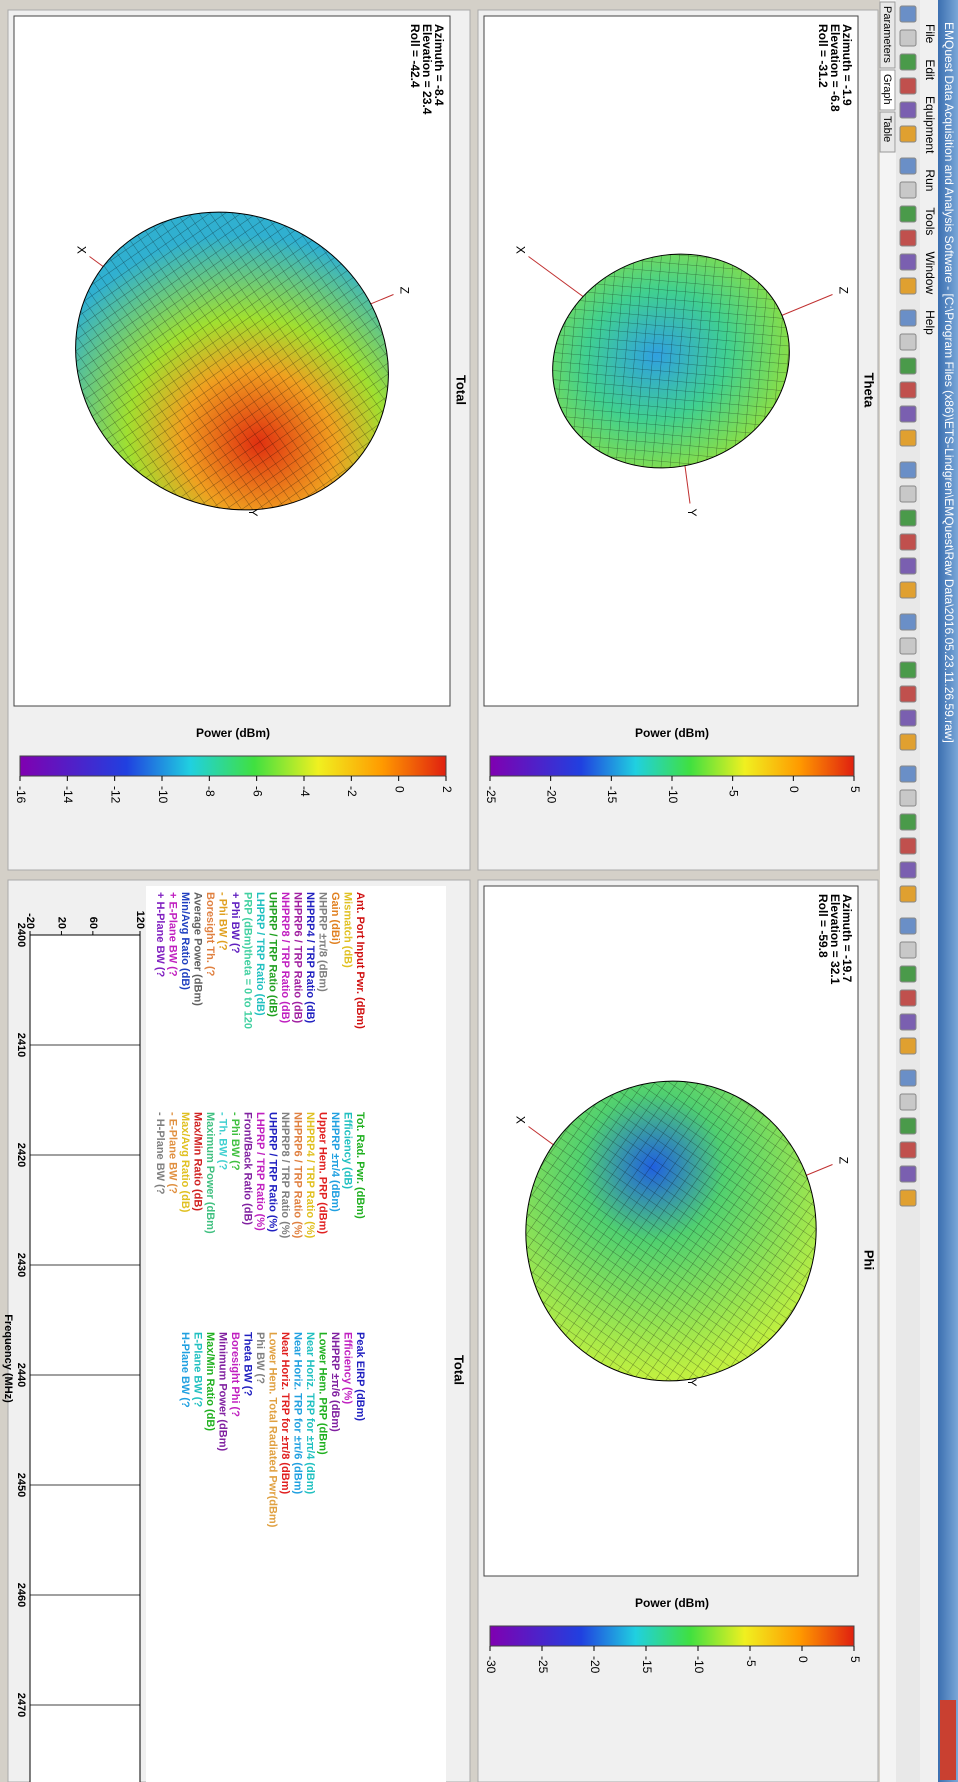  What do you see at coordinates (198, 1369) in the screenshot?
I see `legend-entry: E-Plane BW (?` at bounding box center [198, 1369].